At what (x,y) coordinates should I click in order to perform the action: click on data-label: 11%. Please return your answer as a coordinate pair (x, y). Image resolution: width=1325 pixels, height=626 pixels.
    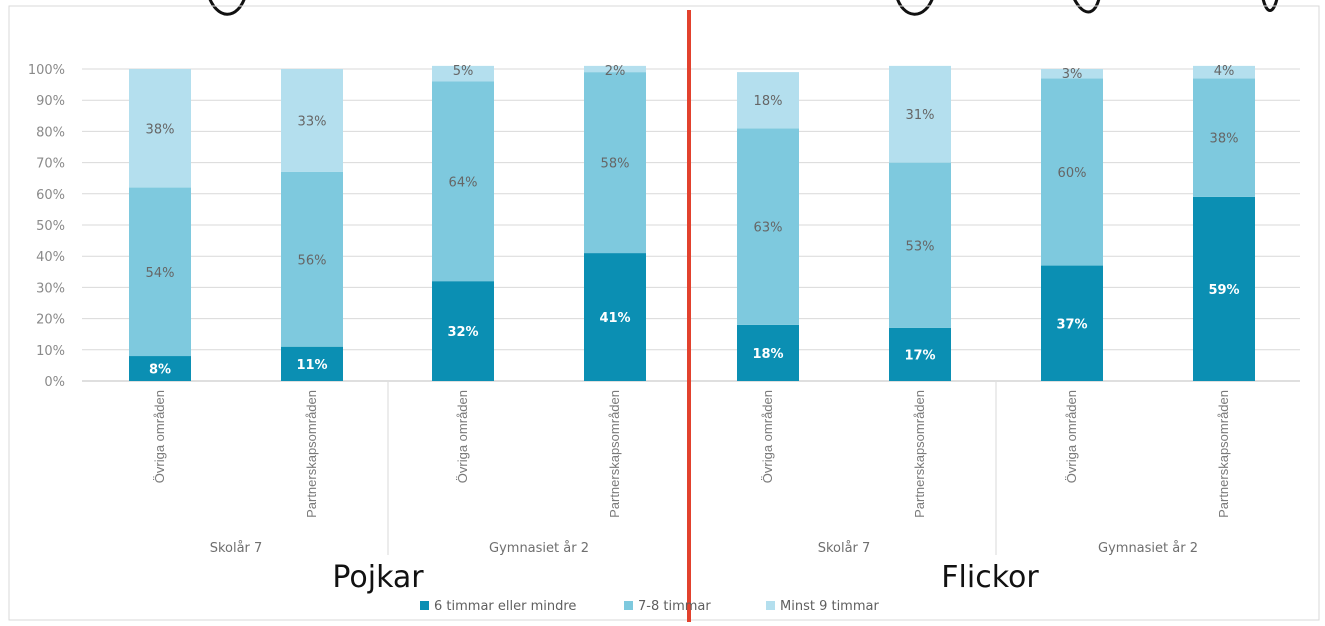
    Looking at the image, I should click on (311, 365).